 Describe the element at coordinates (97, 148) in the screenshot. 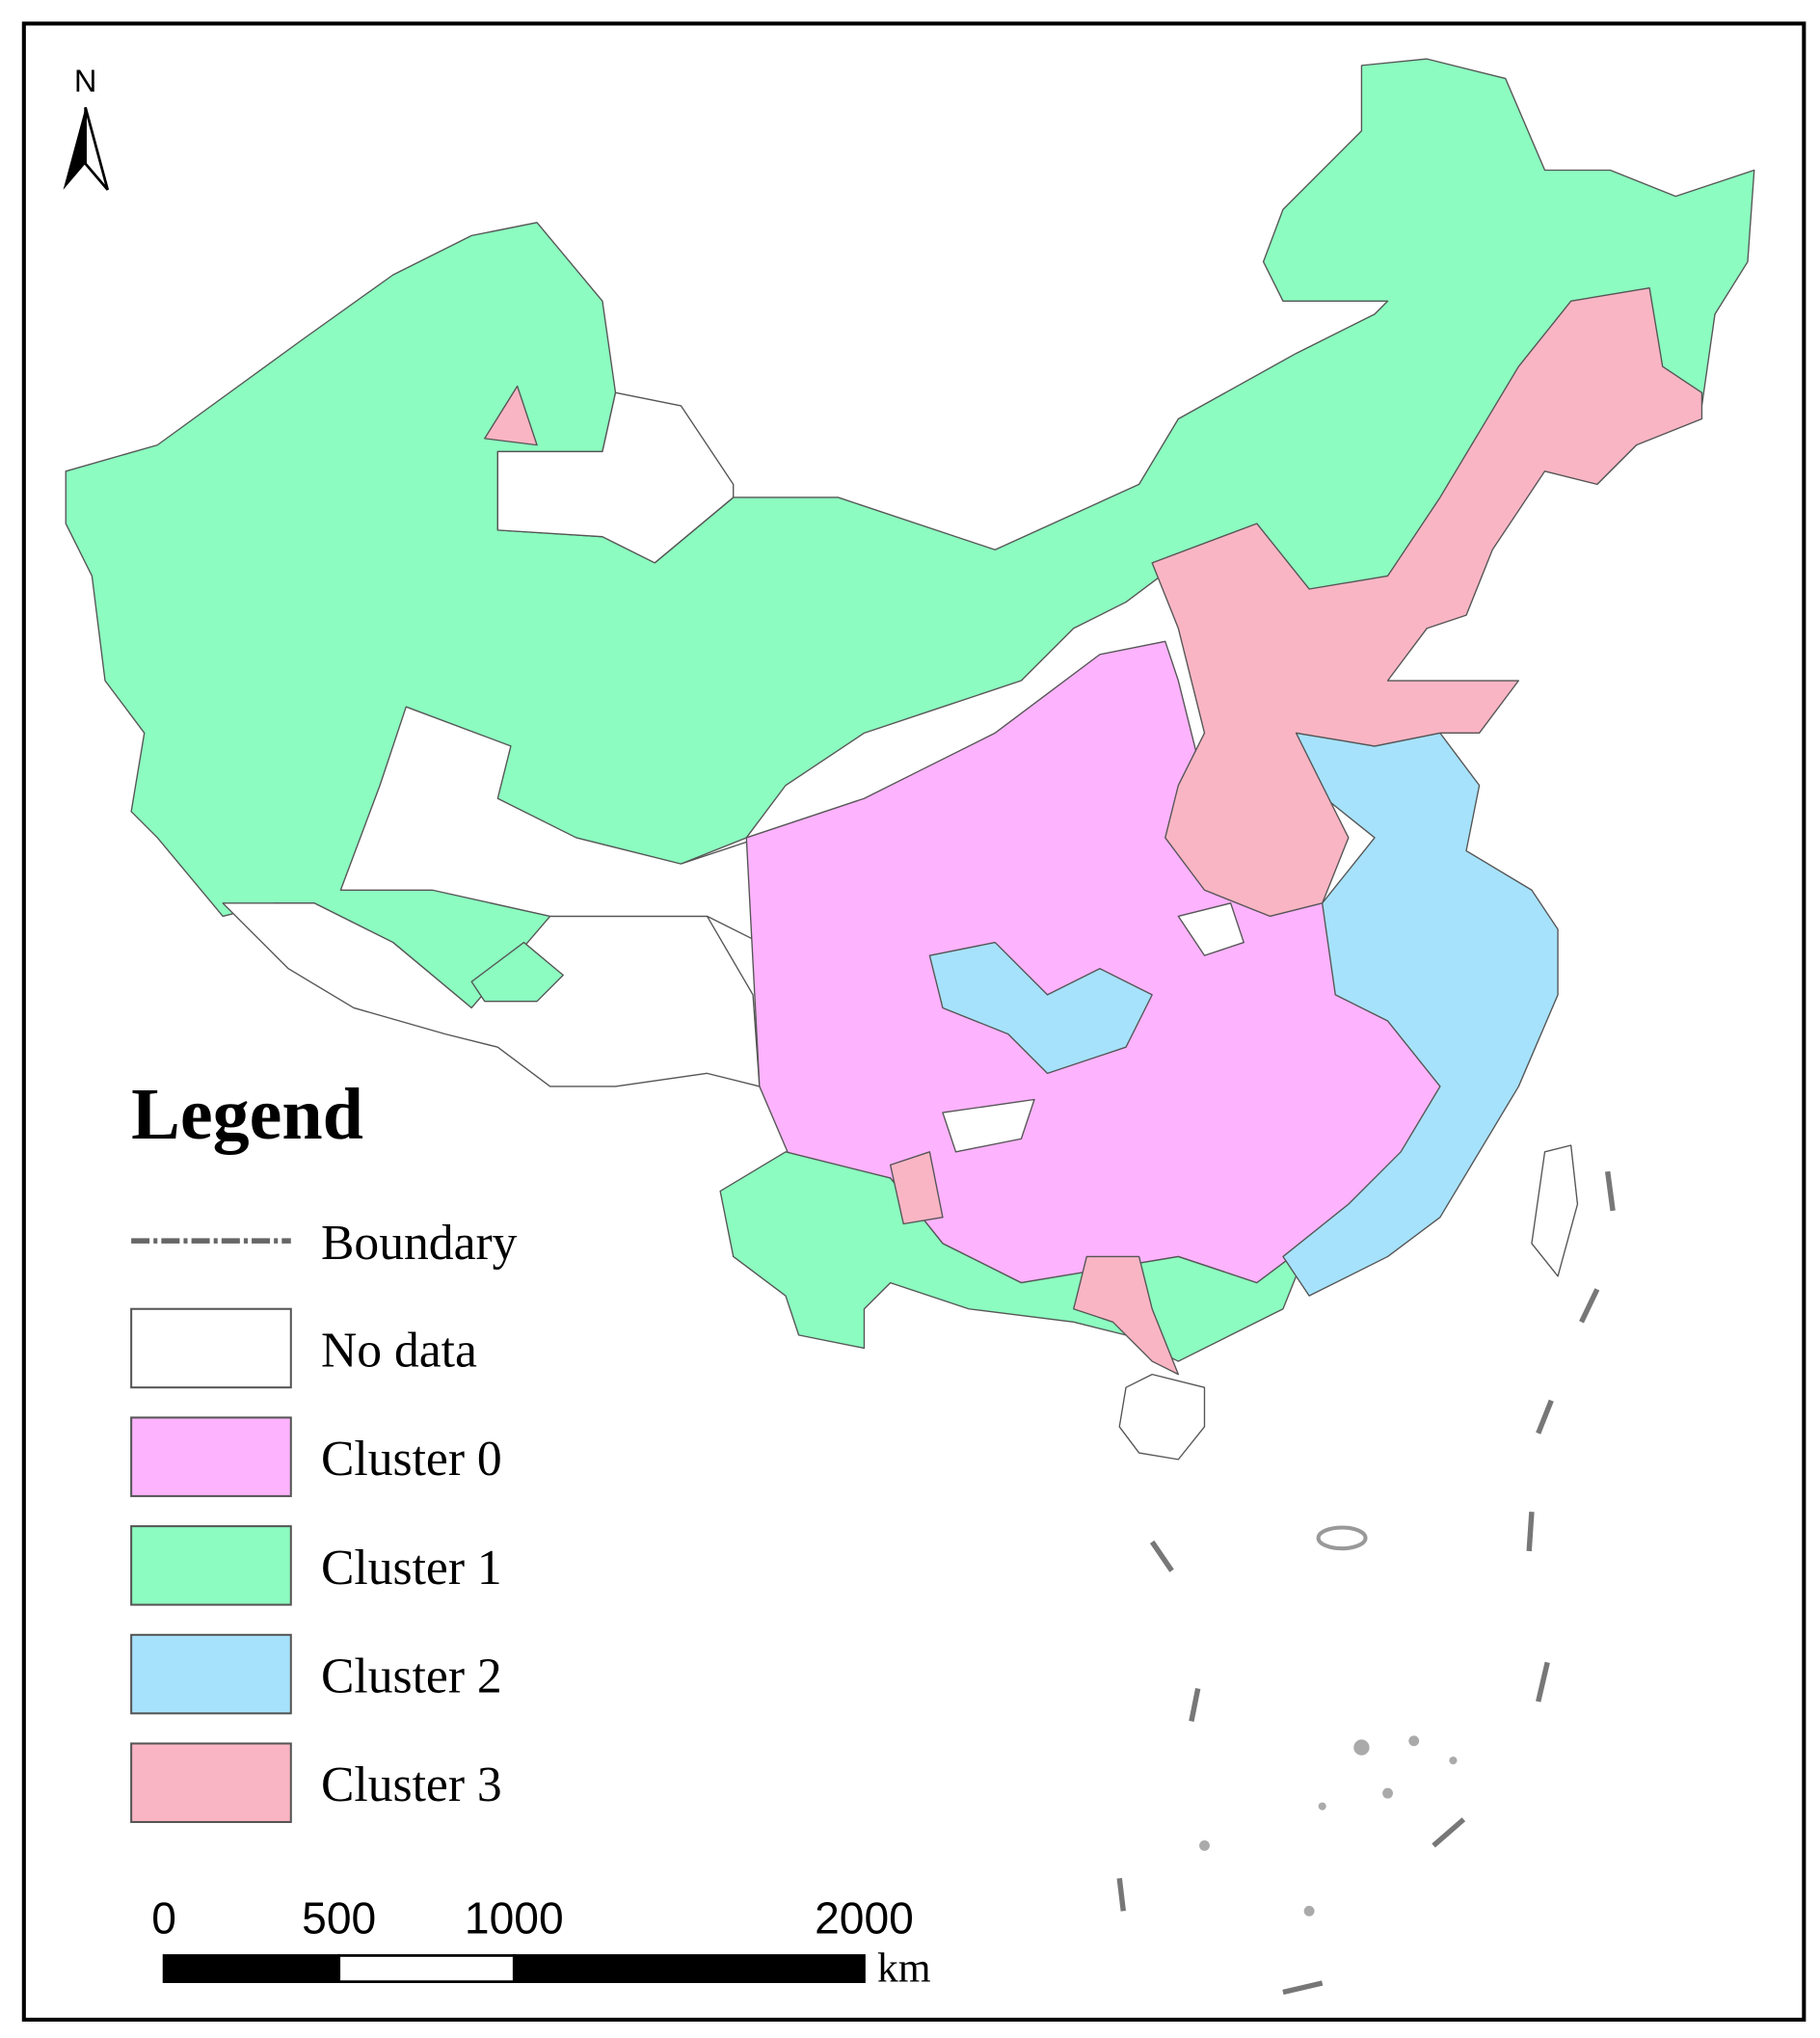

I see `north-arrow-half` at that location.